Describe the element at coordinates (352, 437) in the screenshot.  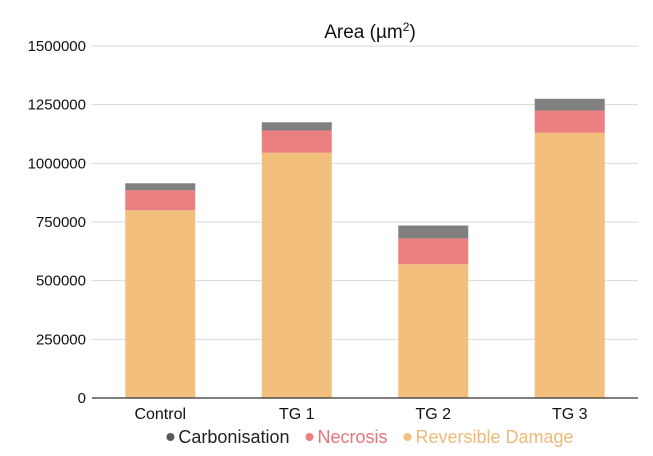
I see `legend-label: Necrosis` at that location.